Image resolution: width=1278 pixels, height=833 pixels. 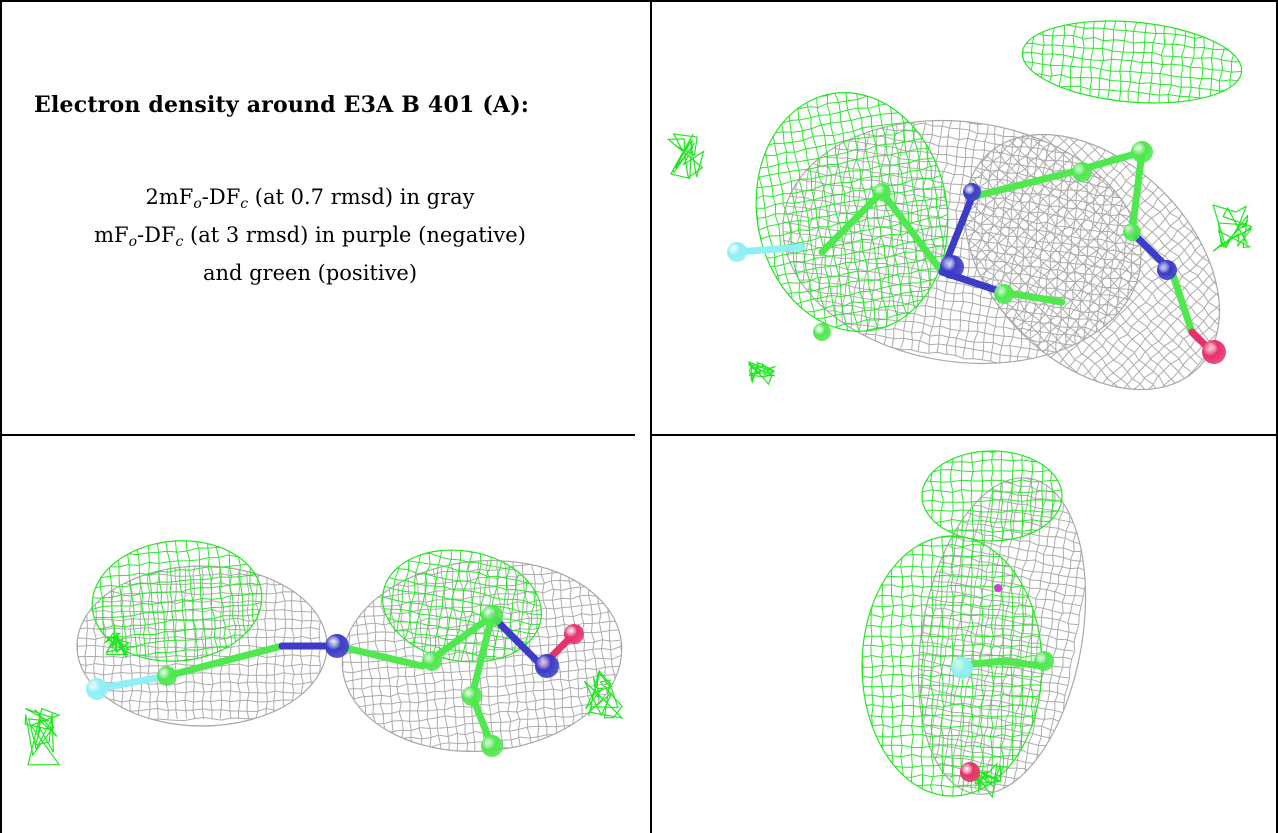 What do you see at coordinates (998, 588) in the screenshot?
I see `purple-negative-mesh` at bounding box center [998, 588].